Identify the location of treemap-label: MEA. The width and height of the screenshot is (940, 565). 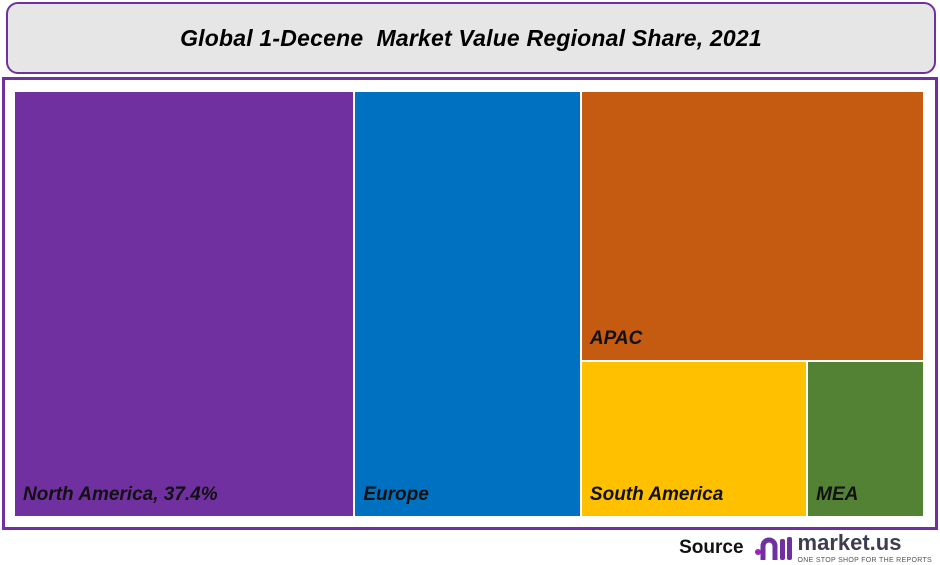
(837, 494).